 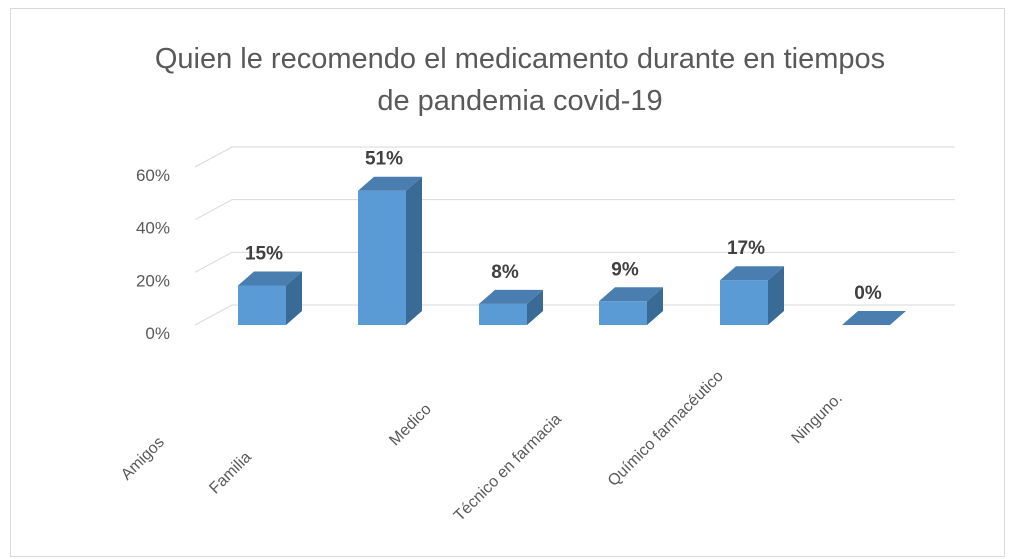 I want to click on y-tick-label: 60%, so click(x=153, y=175).